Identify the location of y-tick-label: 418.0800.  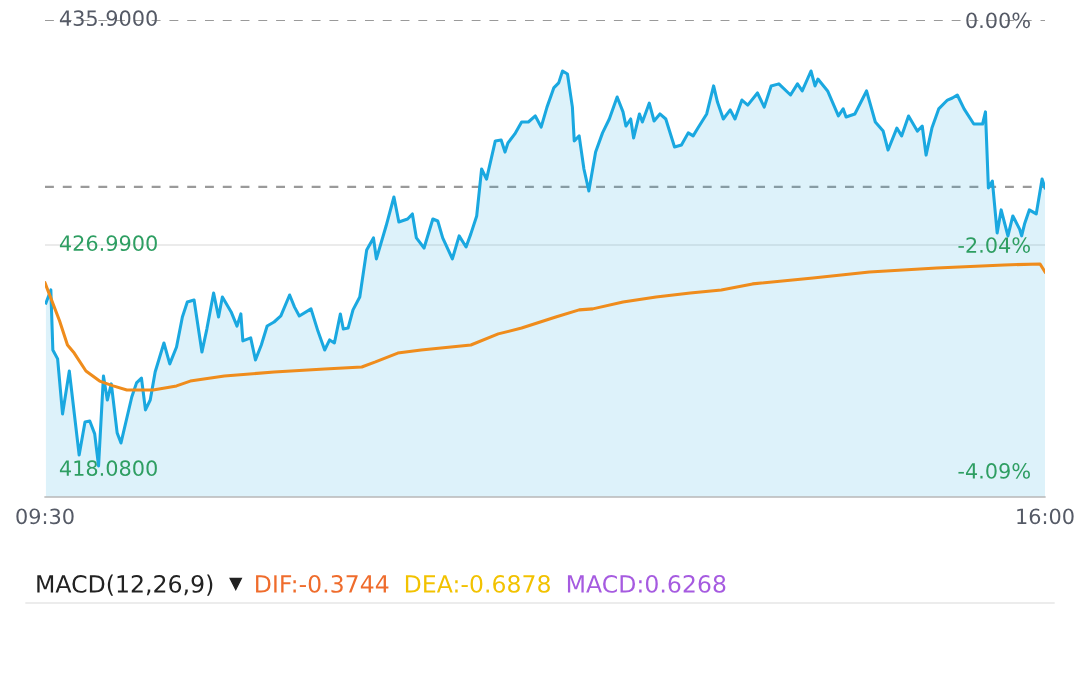
(108, 468).